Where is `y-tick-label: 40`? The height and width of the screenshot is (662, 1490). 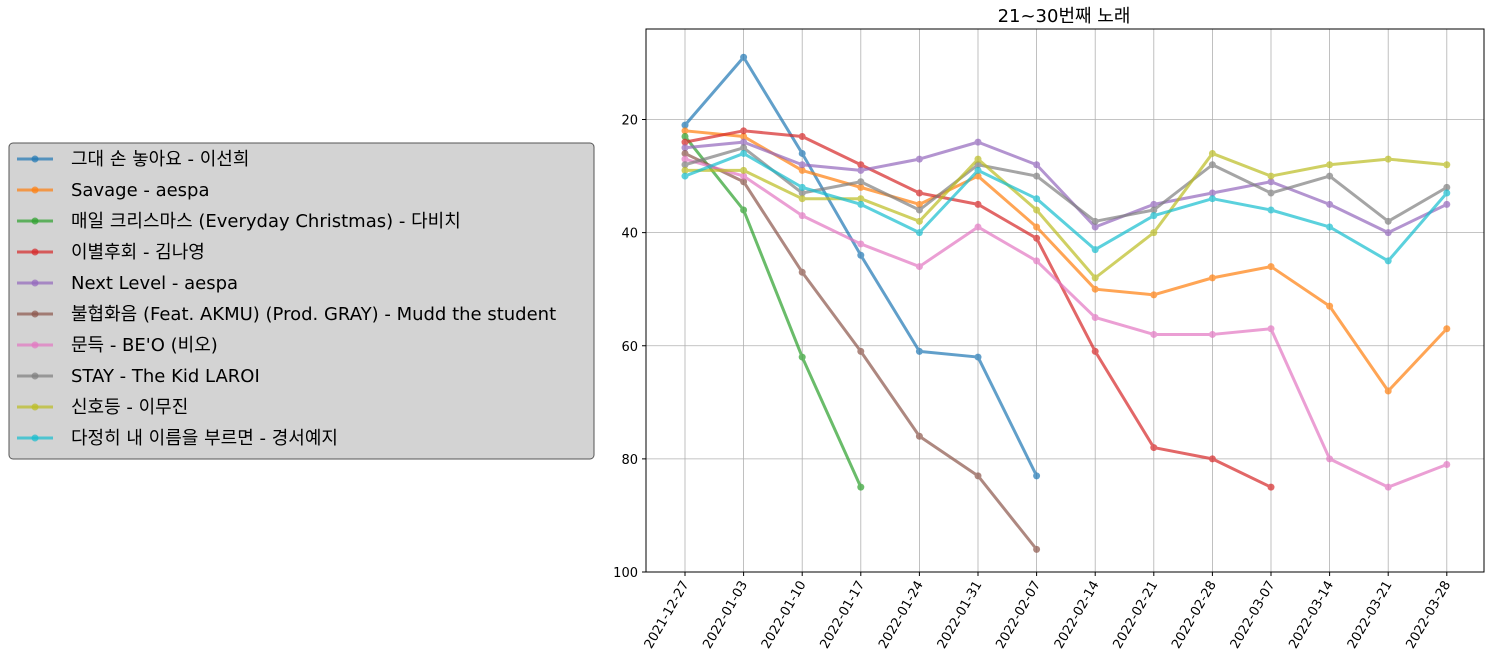
y-tick-label: 40 is located at coordinates (629, 234).